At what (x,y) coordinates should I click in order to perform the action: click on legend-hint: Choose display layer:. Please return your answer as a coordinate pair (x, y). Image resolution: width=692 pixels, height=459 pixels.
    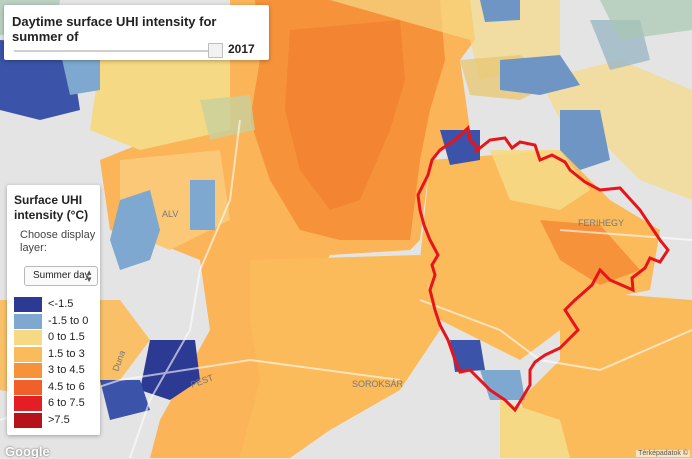
    Looking at the image, I should click on (58, 241).